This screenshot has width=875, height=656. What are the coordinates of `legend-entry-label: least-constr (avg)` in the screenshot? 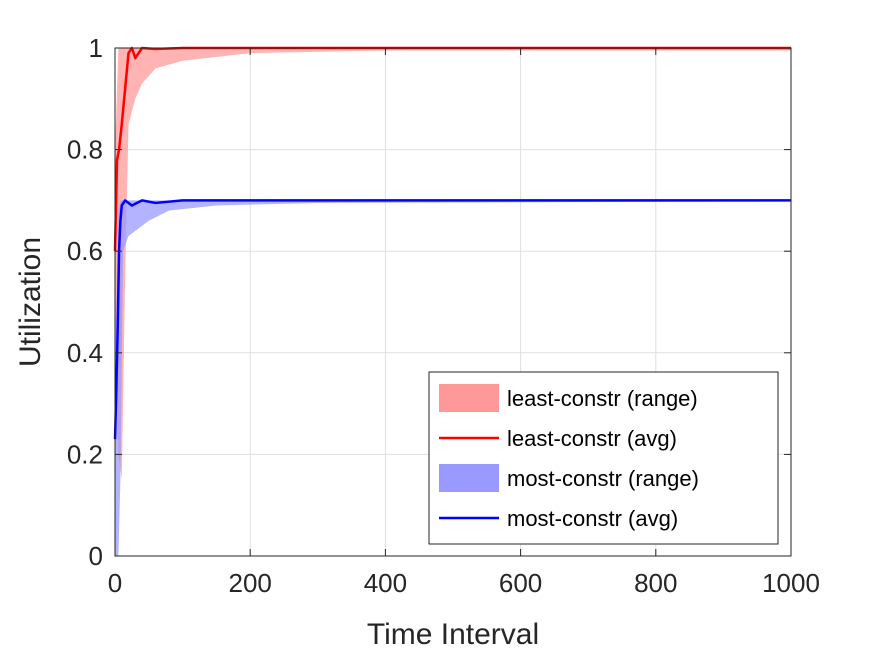 It's located at (592, 438).